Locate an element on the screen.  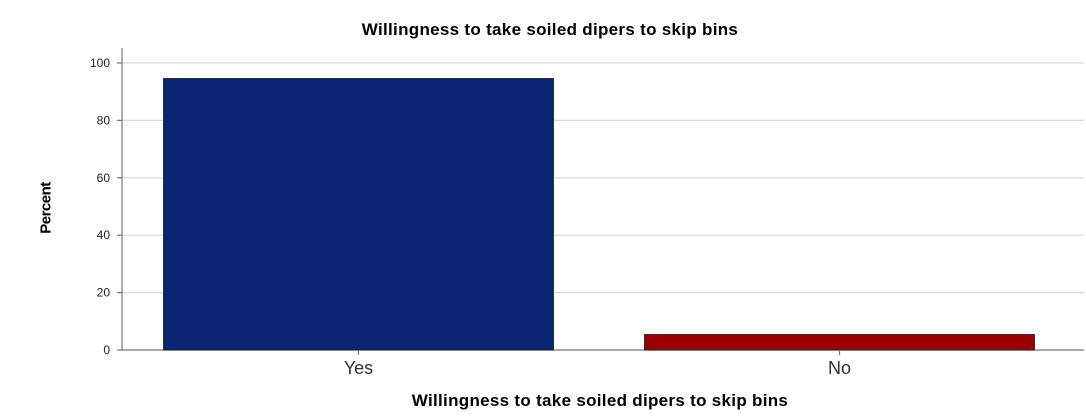
y-tick-label-100: 100 is located at coordinates (100, 63).